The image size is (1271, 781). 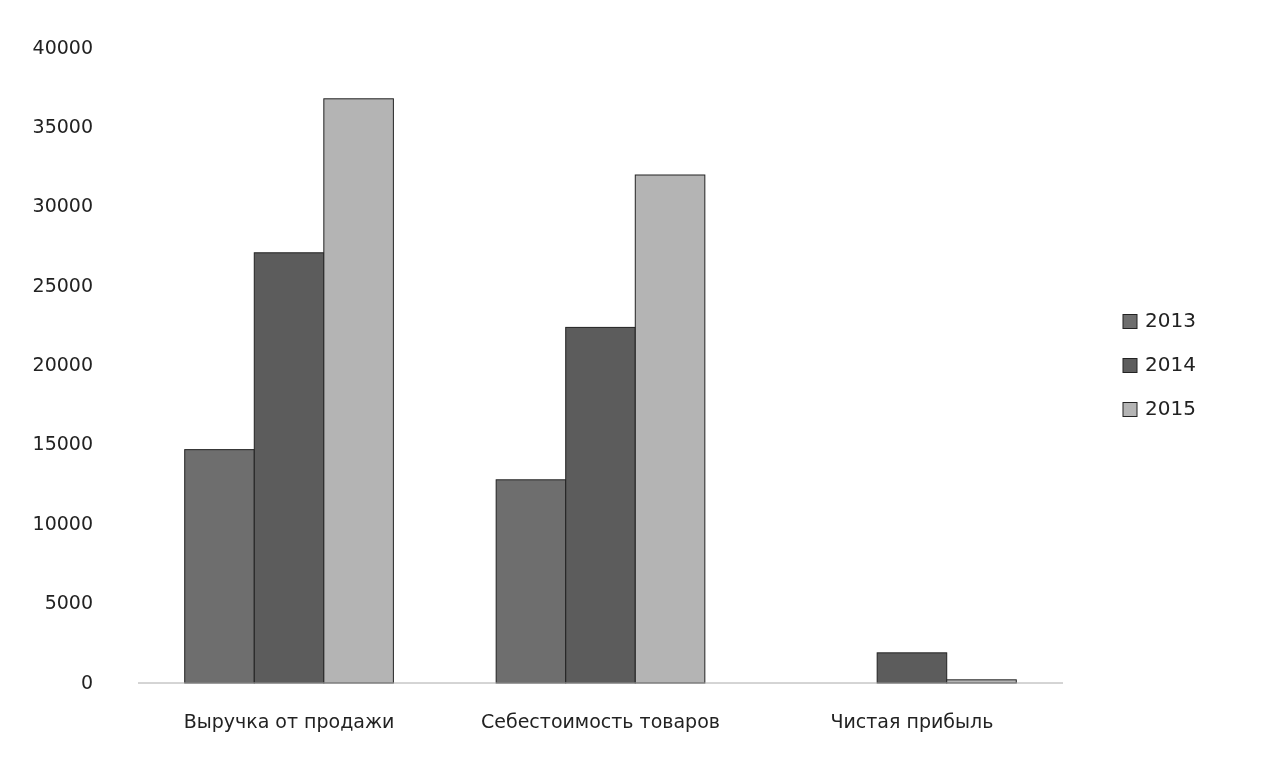 What do you see at coordinates (600, 721) in the screenshot?
I see `x-tick-label: Себестоимость товаров` at bounding box center [600, 721].